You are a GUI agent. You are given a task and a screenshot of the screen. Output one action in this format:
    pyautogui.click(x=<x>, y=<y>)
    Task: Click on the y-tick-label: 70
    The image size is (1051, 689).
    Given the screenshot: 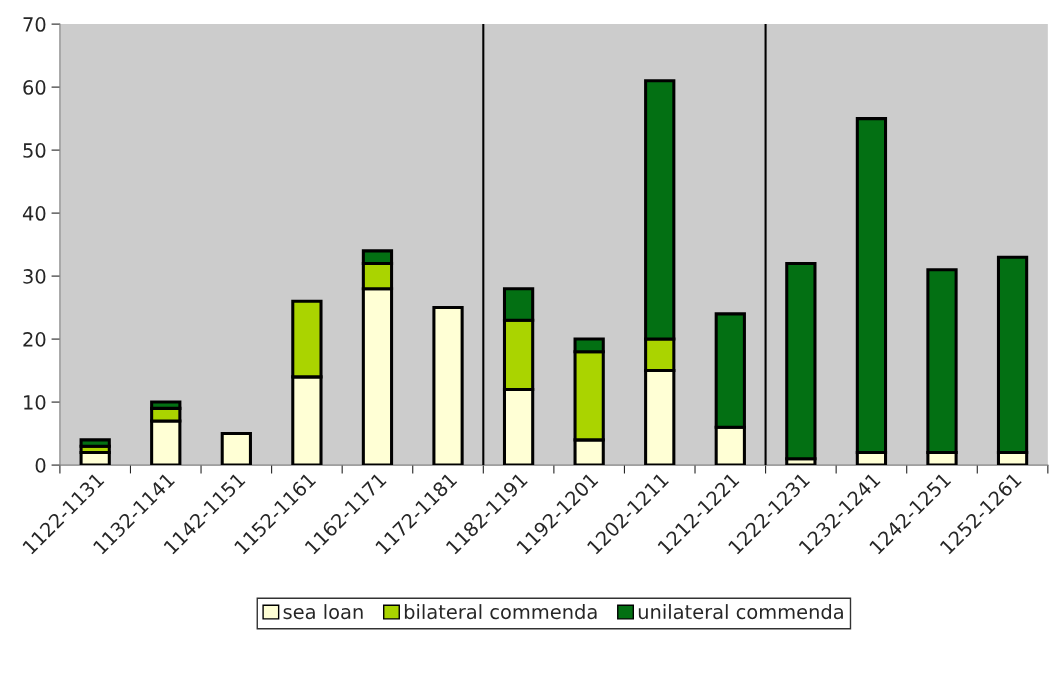 What is the action you would take?
    pyautogui.click(x=34, y=24)
    